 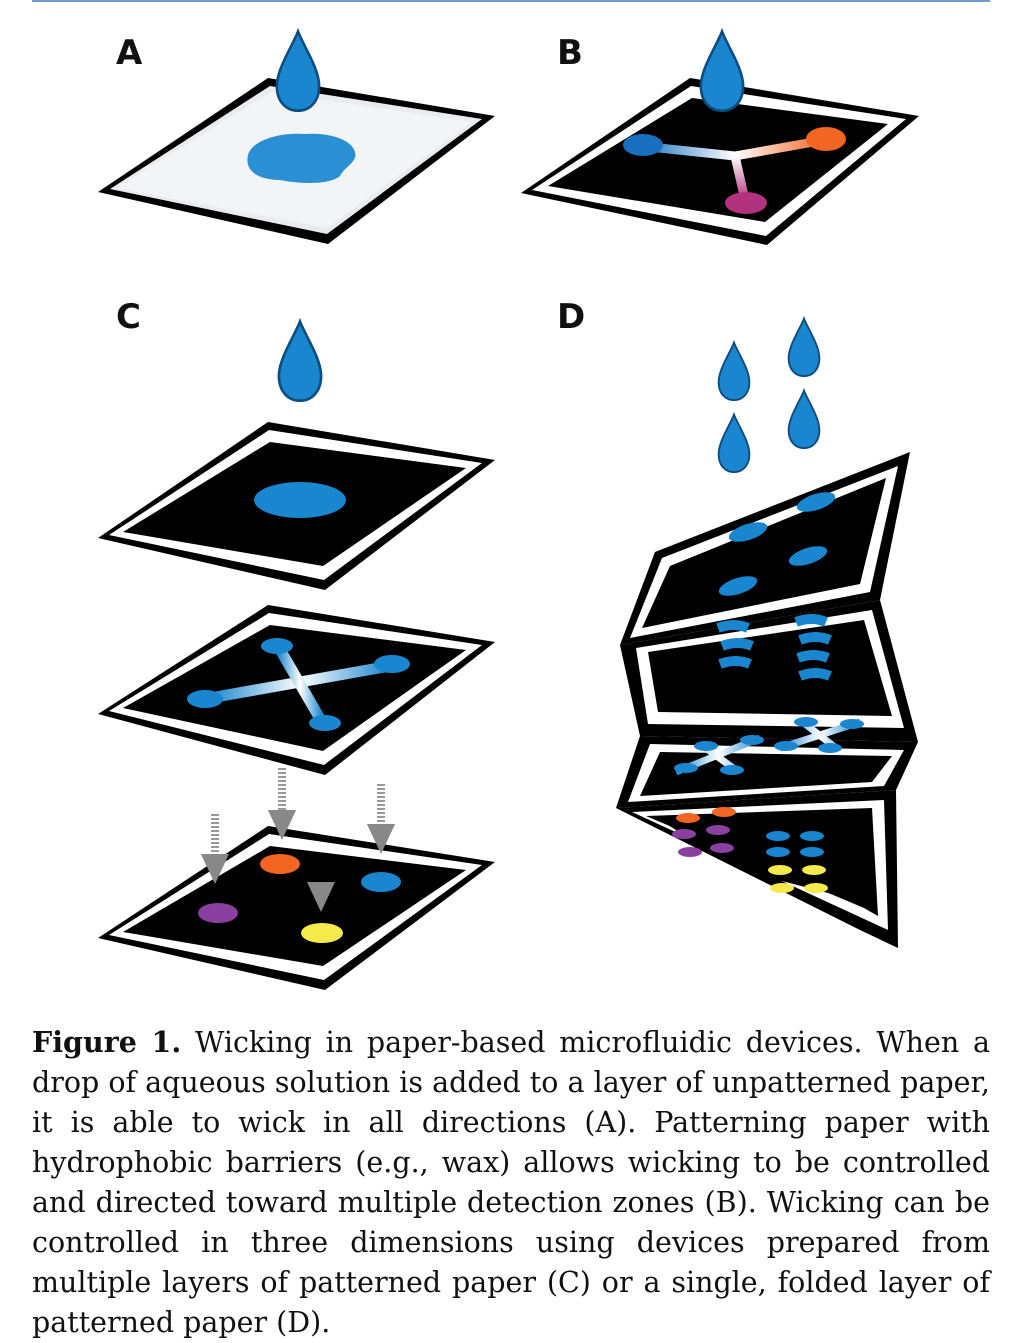 I want to click on panel-a, so click(x=296, y=136).